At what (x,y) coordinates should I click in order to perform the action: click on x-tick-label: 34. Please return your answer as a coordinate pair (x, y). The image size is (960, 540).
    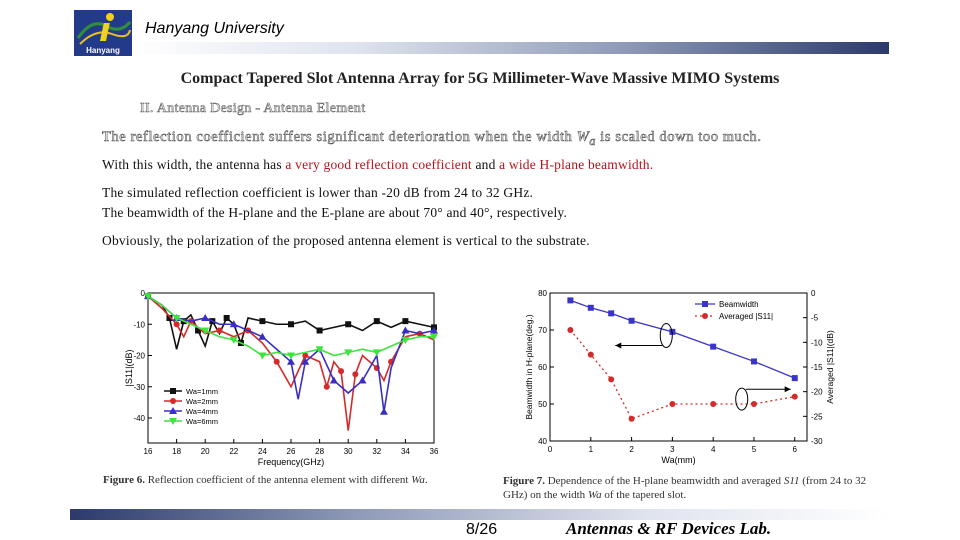
    Looking at the image, I should click on (405, 451).